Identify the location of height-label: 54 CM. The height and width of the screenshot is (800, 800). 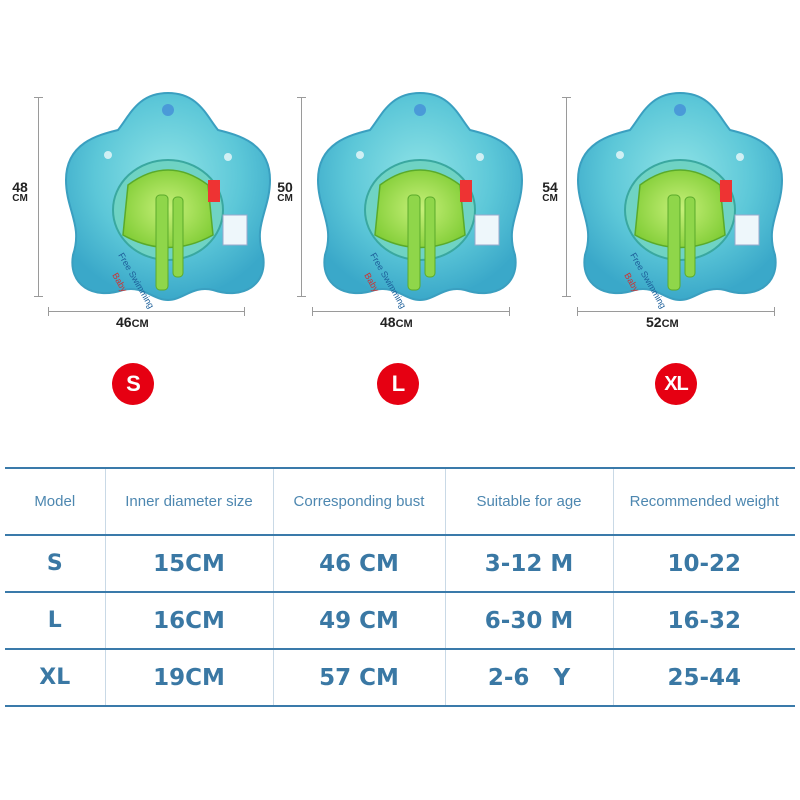
(550, 192).